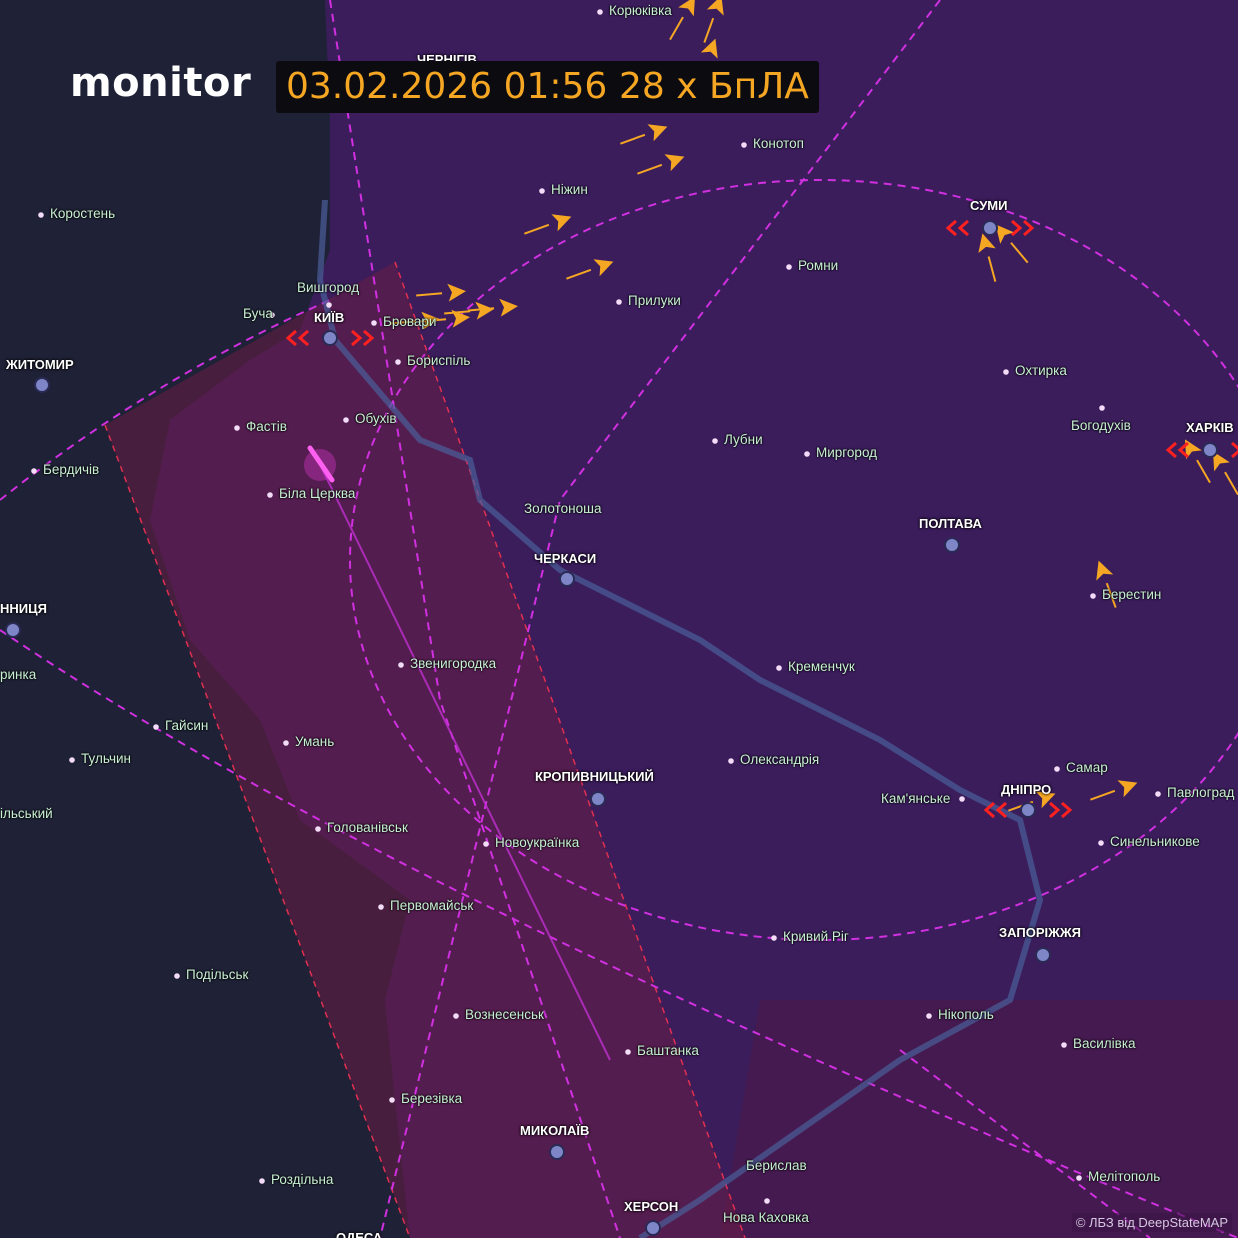  I want to click on town-label: Корюківка, so click(640, 10).